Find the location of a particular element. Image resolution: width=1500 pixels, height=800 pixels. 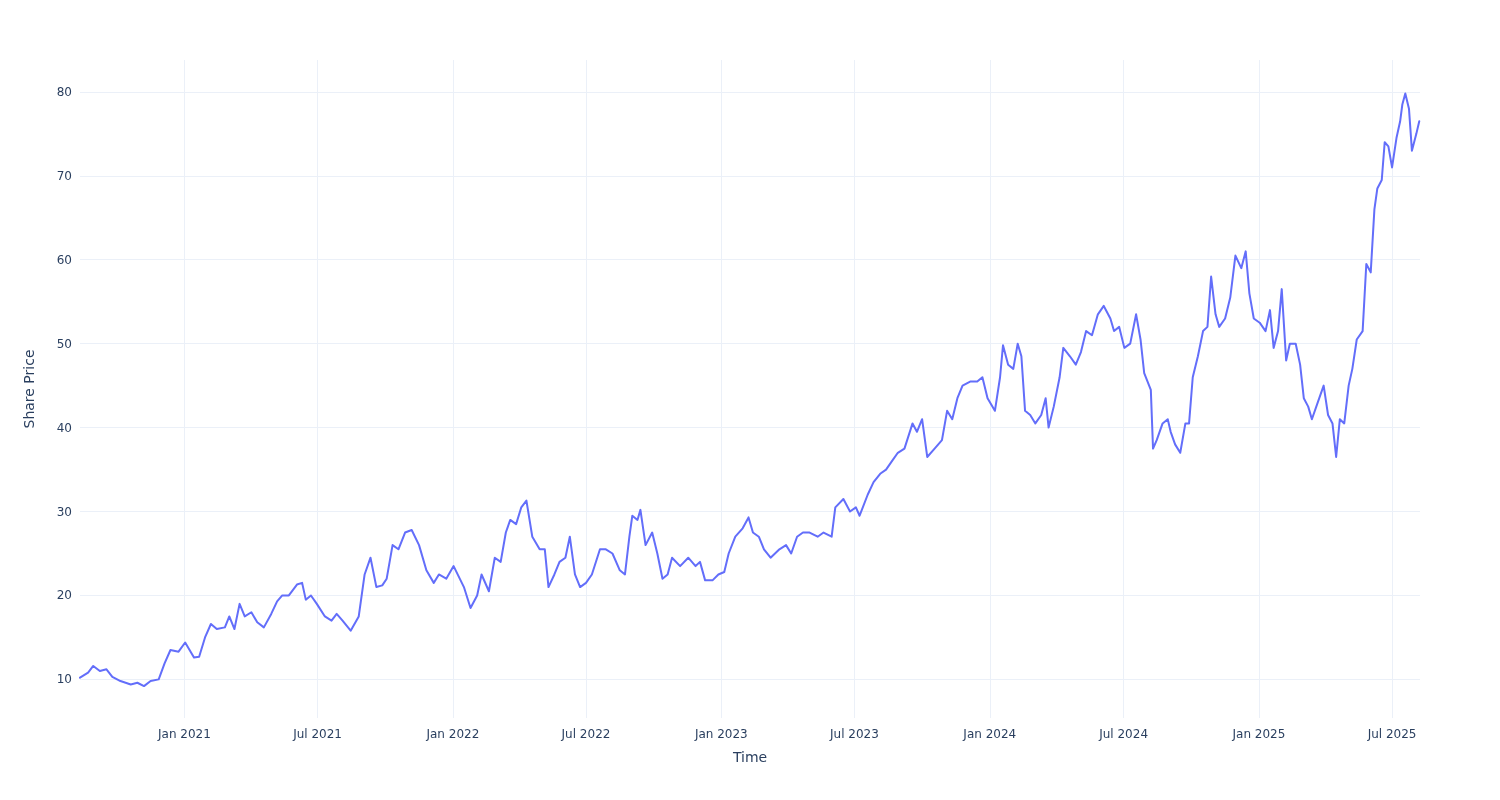

x-axis-title: Time is located at coordinates (749, 757).